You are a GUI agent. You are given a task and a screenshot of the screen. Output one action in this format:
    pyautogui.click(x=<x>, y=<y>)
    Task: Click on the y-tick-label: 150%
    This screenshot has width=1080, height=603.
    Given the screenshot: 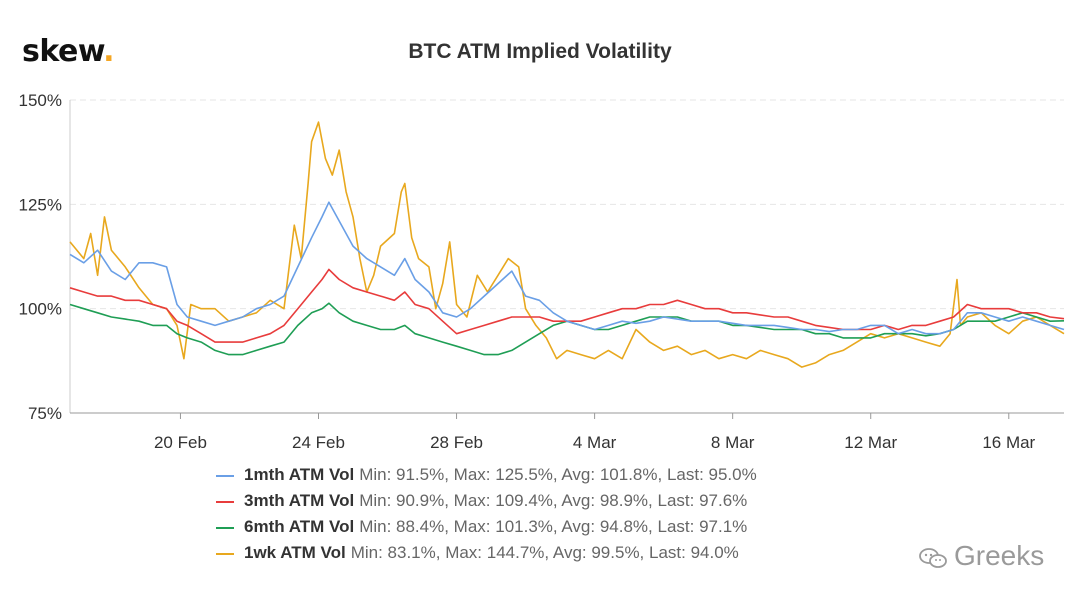 What is the action you would take?
    pyautogui.click(x=40, y=100)
    